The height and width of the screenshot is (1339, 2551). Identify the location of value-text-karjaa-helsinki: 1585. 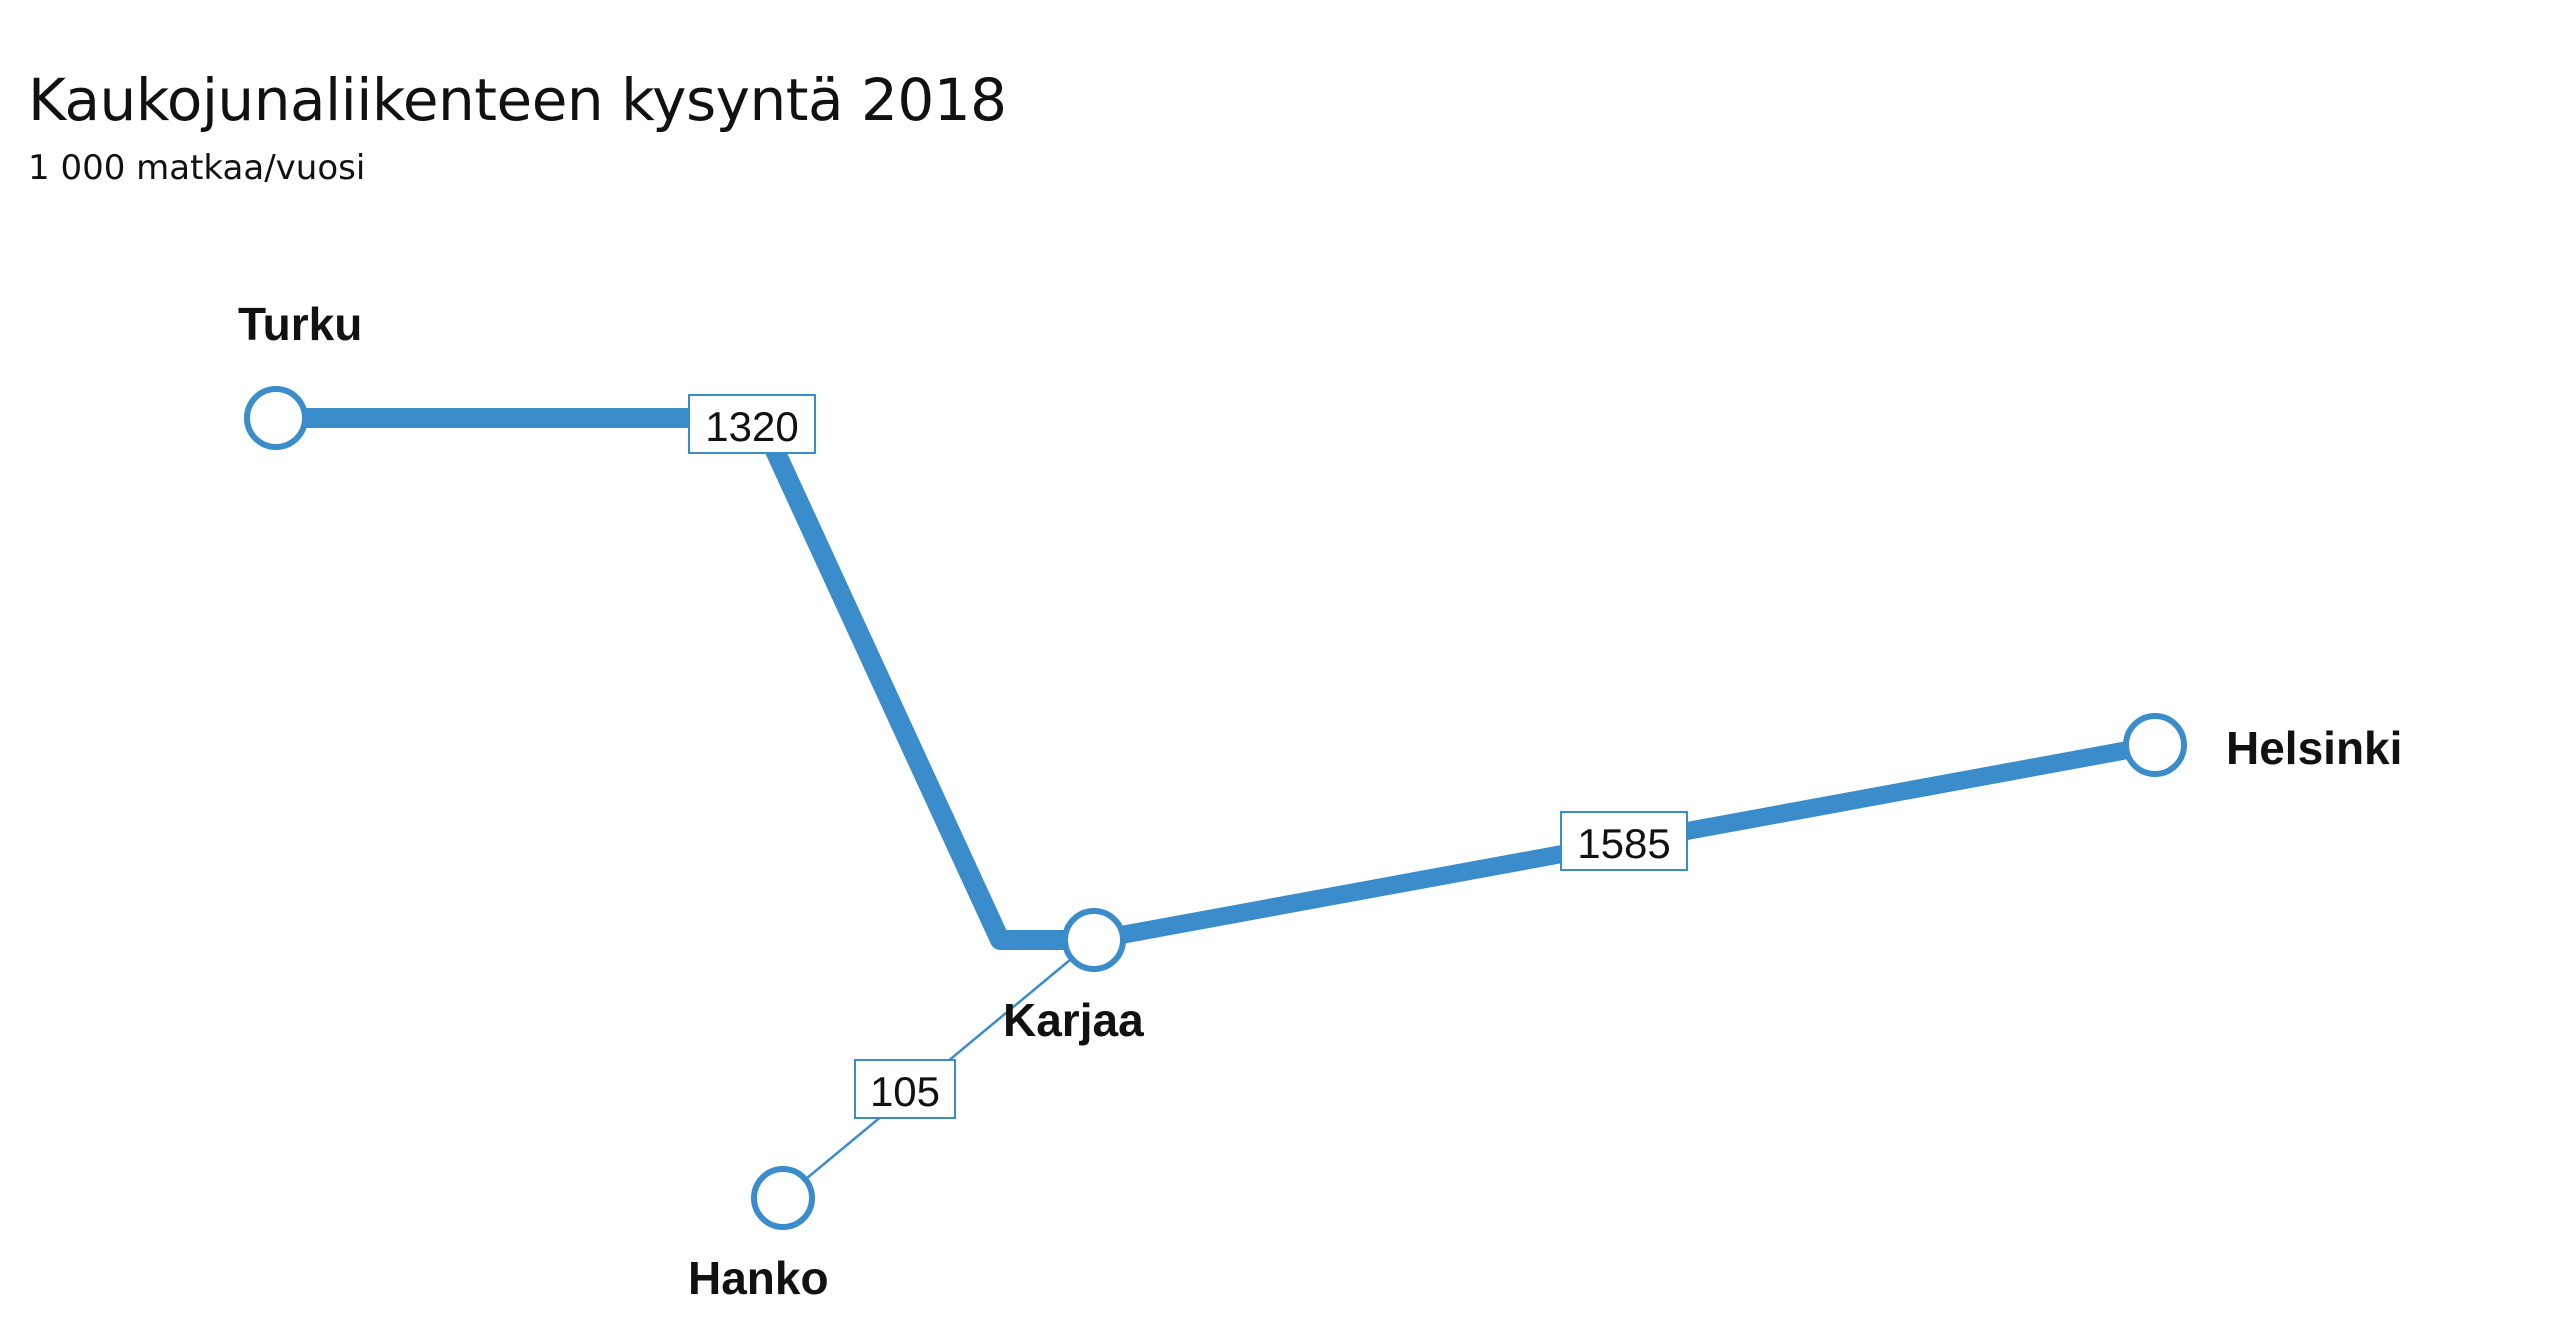
(1623, 843).